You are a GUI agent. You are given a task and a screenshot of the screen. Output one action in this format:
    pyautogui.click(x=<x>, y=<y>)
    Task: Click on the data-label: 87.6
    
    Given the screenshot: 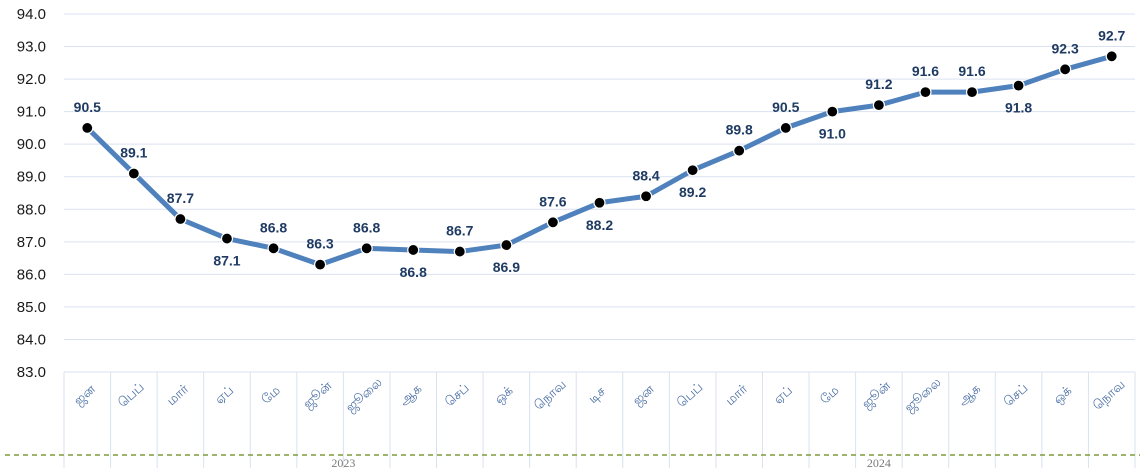 What is the action you would take?
    pyautogui.click(x=552, y=201)
    